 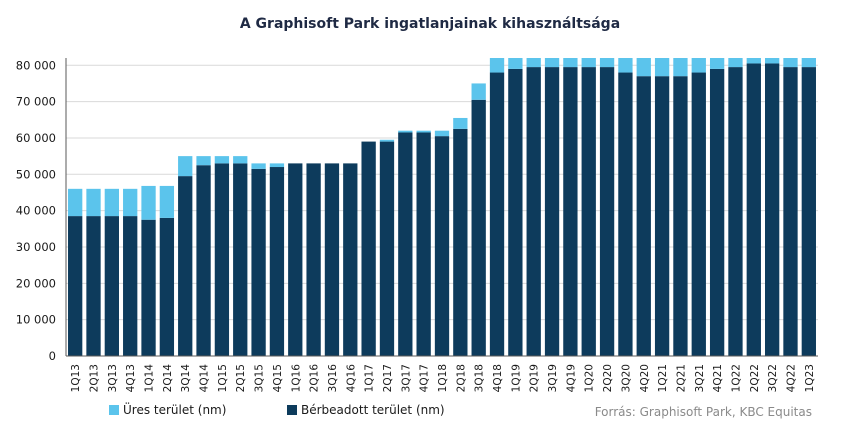 I want to click on bar-leased-2Q13, so click(x=93, y=286).